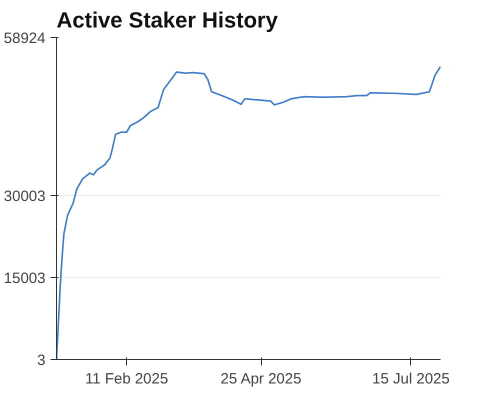 This screenshot has width=500, height=416. What do you see at coordinates (167, 20) in the screenshot?
I see `chart-title: Active Staker History` at bounding box center [167, 20].